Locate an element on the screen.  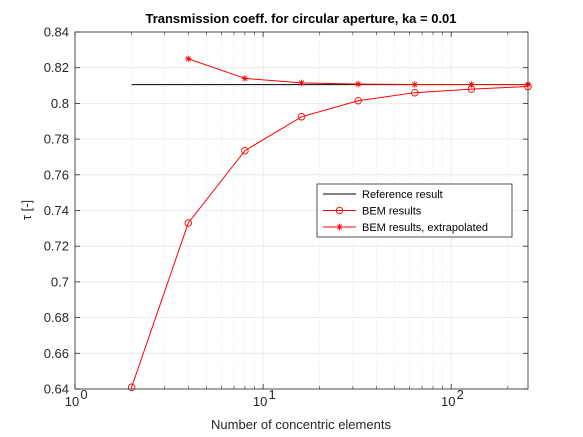
x-tick-label: 10 0 is located at coordinates (76, 398).